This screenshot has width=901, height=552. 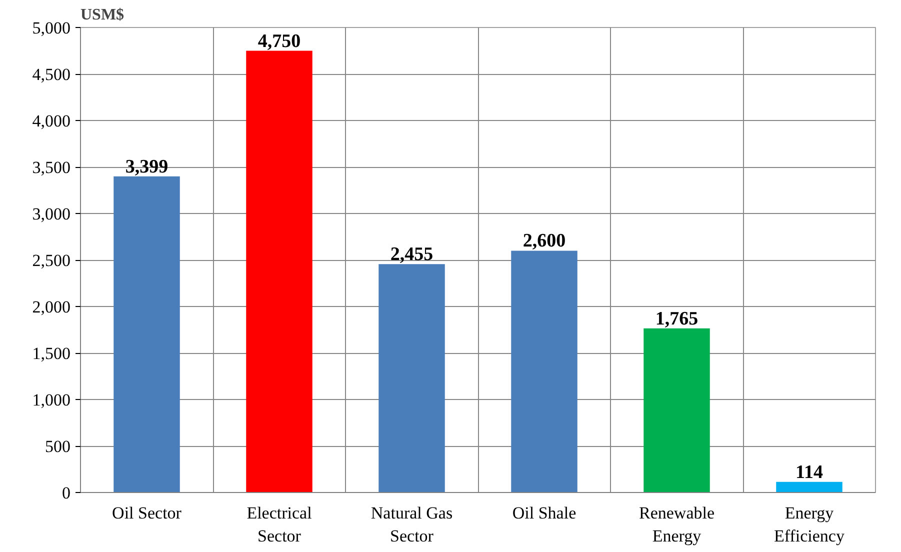 What do you see at coordinates (57, 446) in the screenshot?
I see `y-tick-label: 500` at bounding box center [57, 446].